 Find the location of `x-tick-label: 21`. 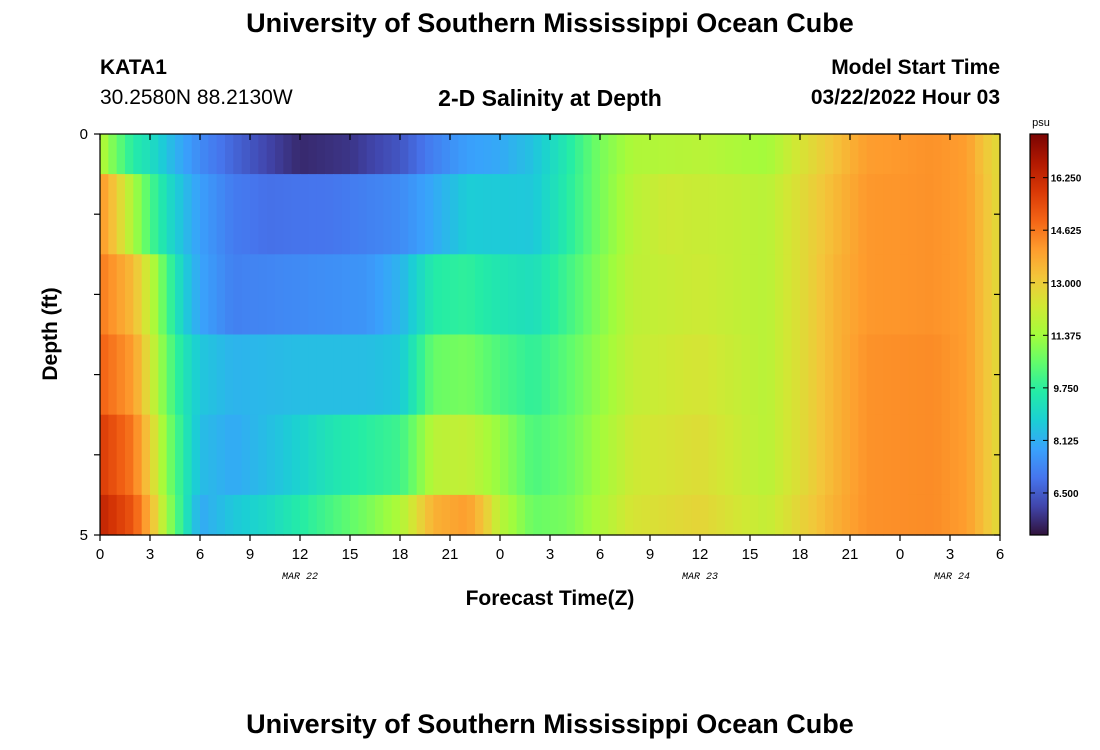

x-tick-label: 21 is located at coordinates (450, 554).